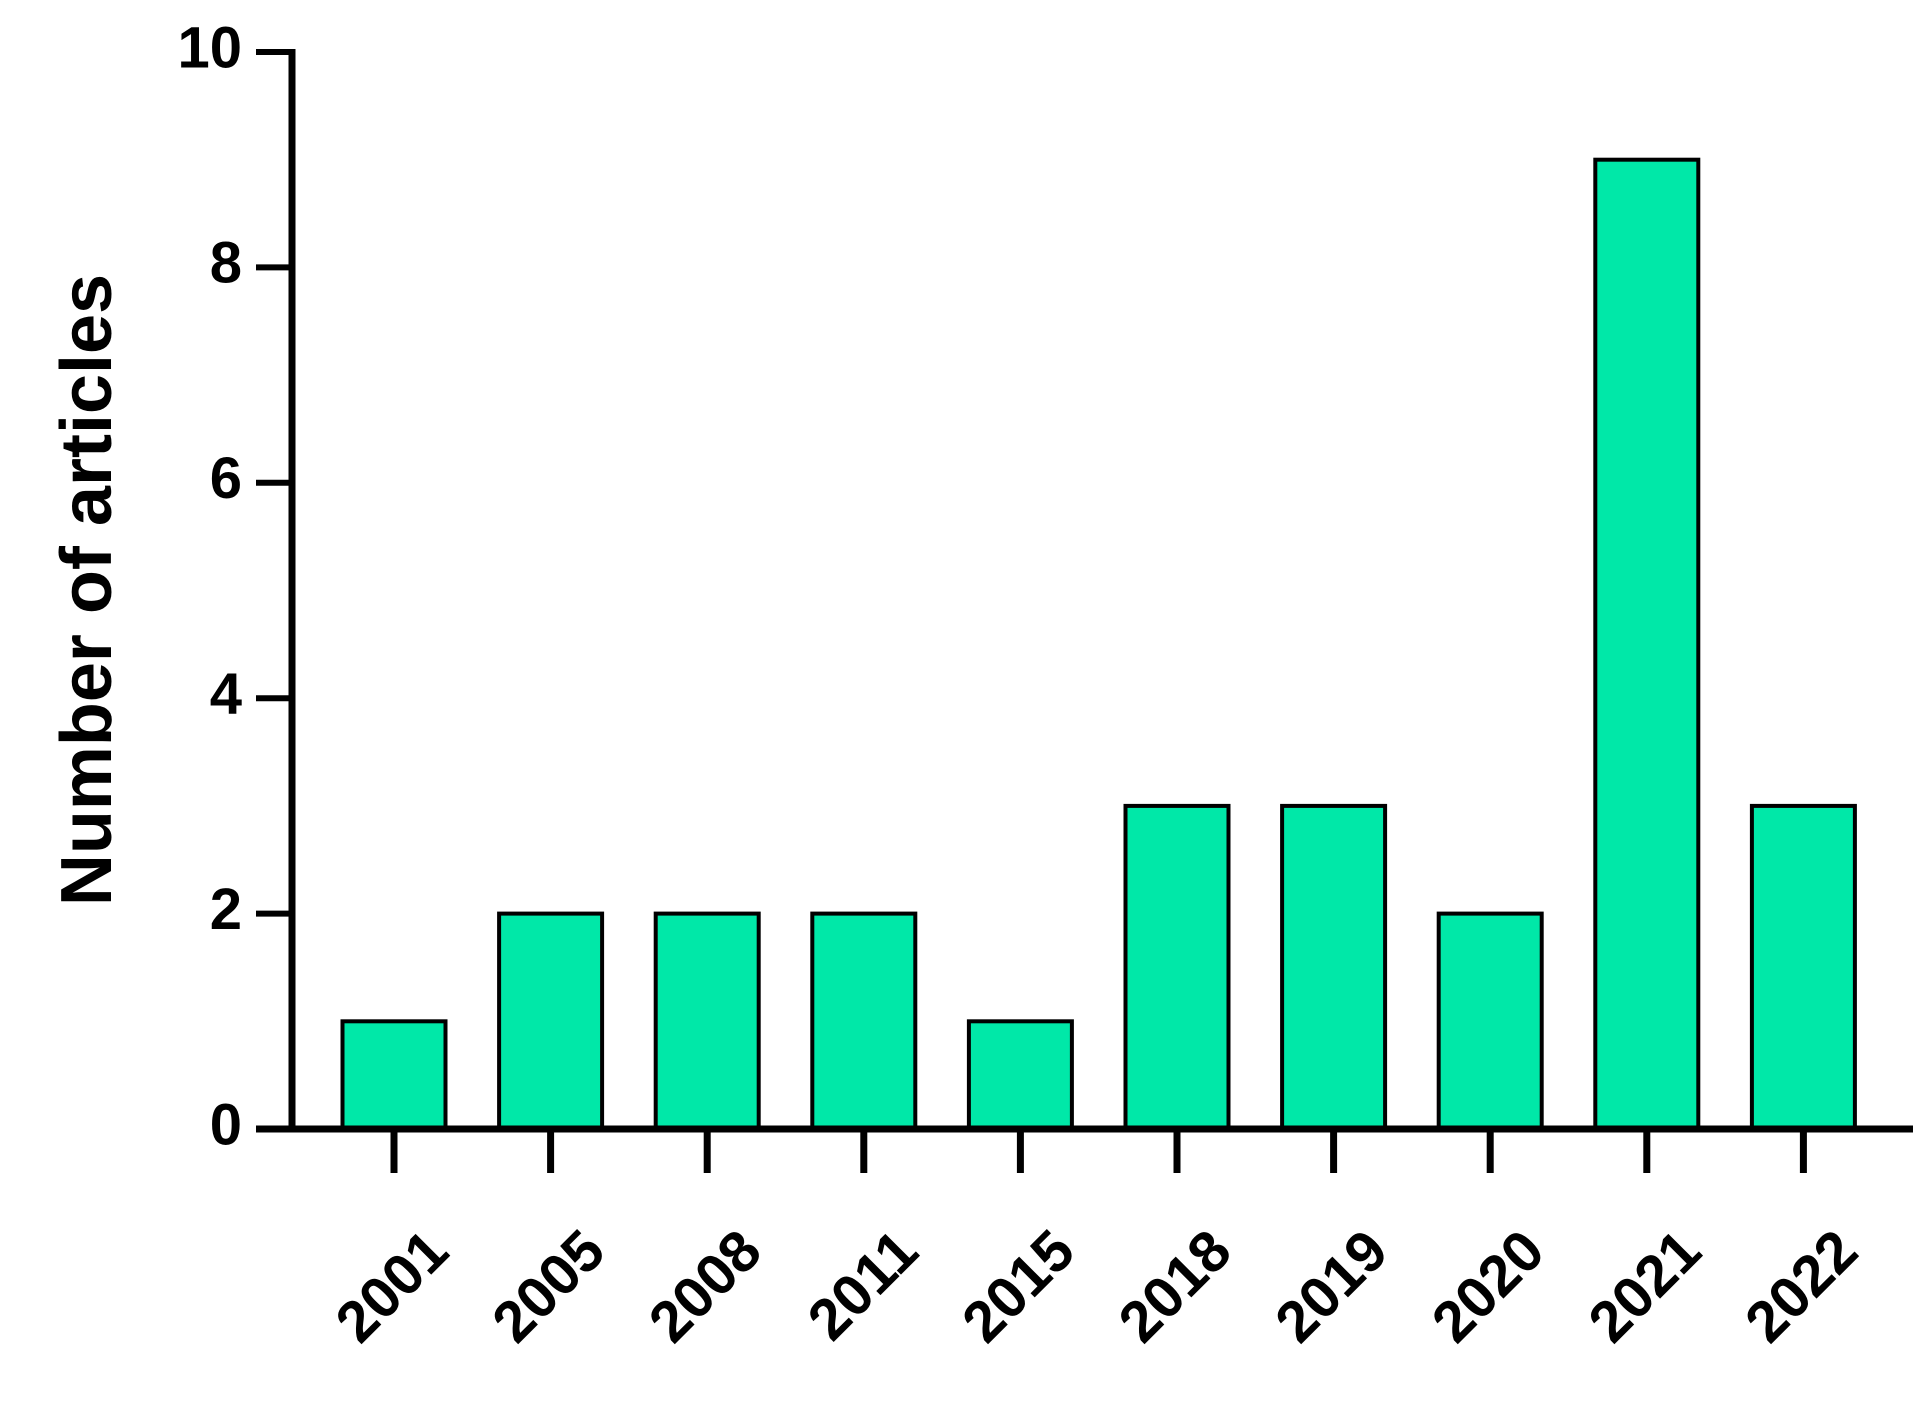 The width and height of the screenshot is (1929, 1414). I want to click on x-tick-label: 2011, so click(862, 1285).